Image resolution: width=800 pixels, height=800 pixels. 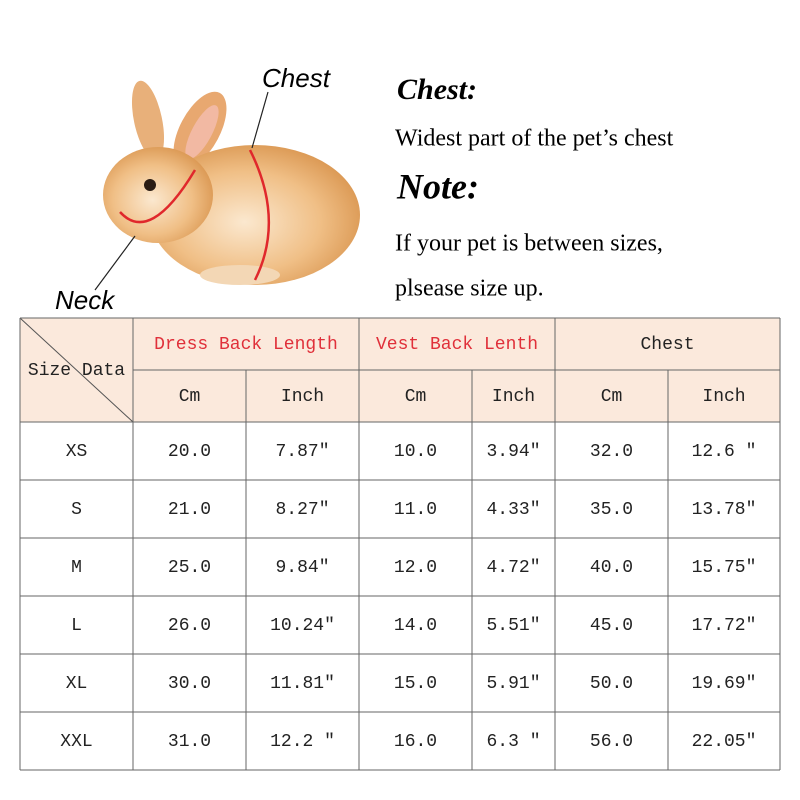 What do you see at coordinates (415, 626) in the screenshot?
I see `table-cell: 14.0` at bounding box center [415, 626].